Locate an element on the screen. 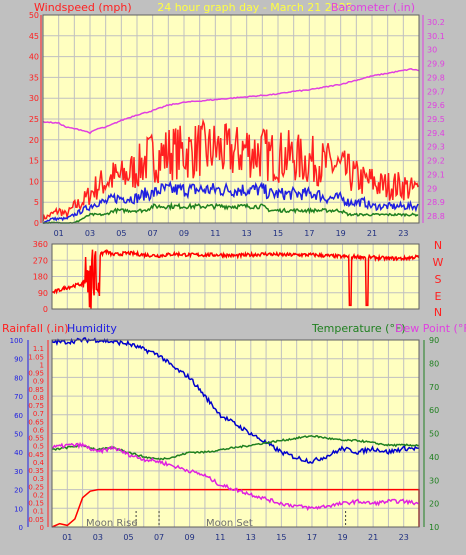 This screenshot has height=555, width=466. temp-x-tick: 19 is located at coordinates (342, 537).